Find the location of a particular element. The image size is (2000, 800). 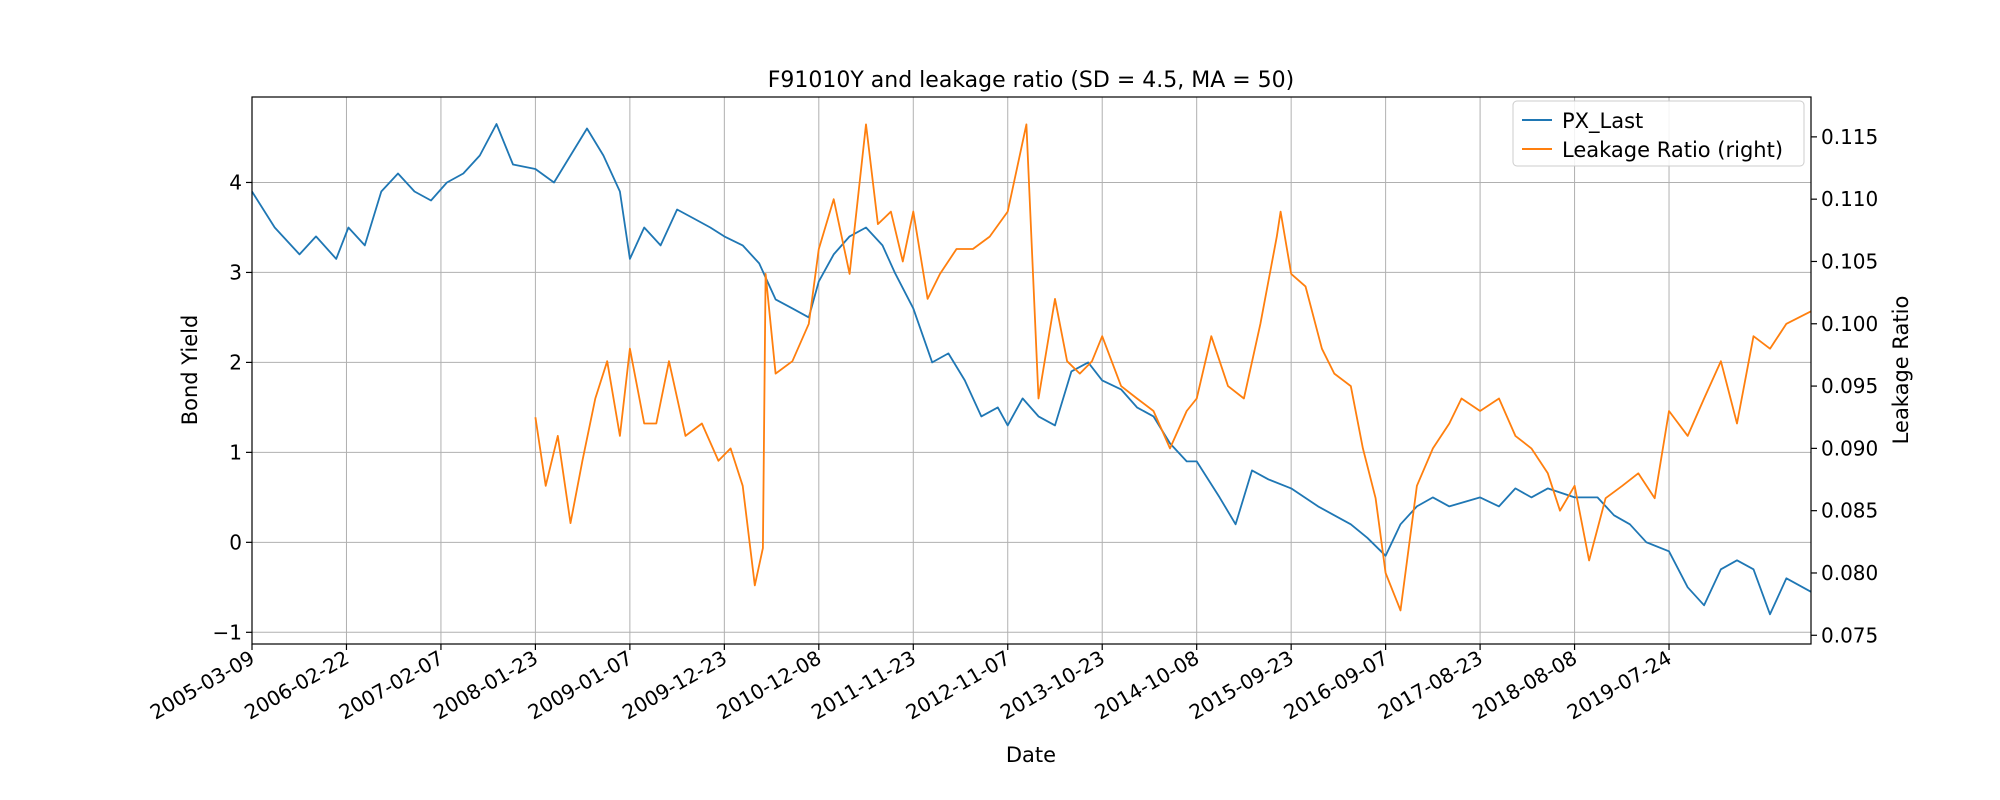

legend-label-px-last: PX_Last is located at coordinates (1602, 121).